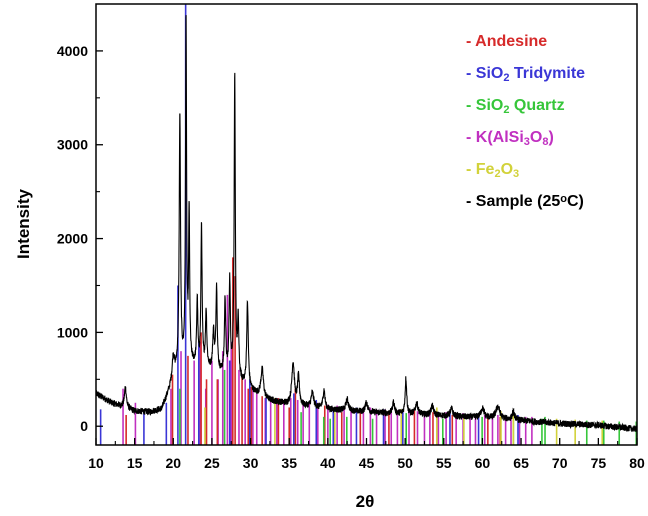 Image resolution: width=648 pixels, height=516 pixels. Describe the element at coordinates (173, 463) in the screenshot. I see `x-tick-label: 20` at that location.